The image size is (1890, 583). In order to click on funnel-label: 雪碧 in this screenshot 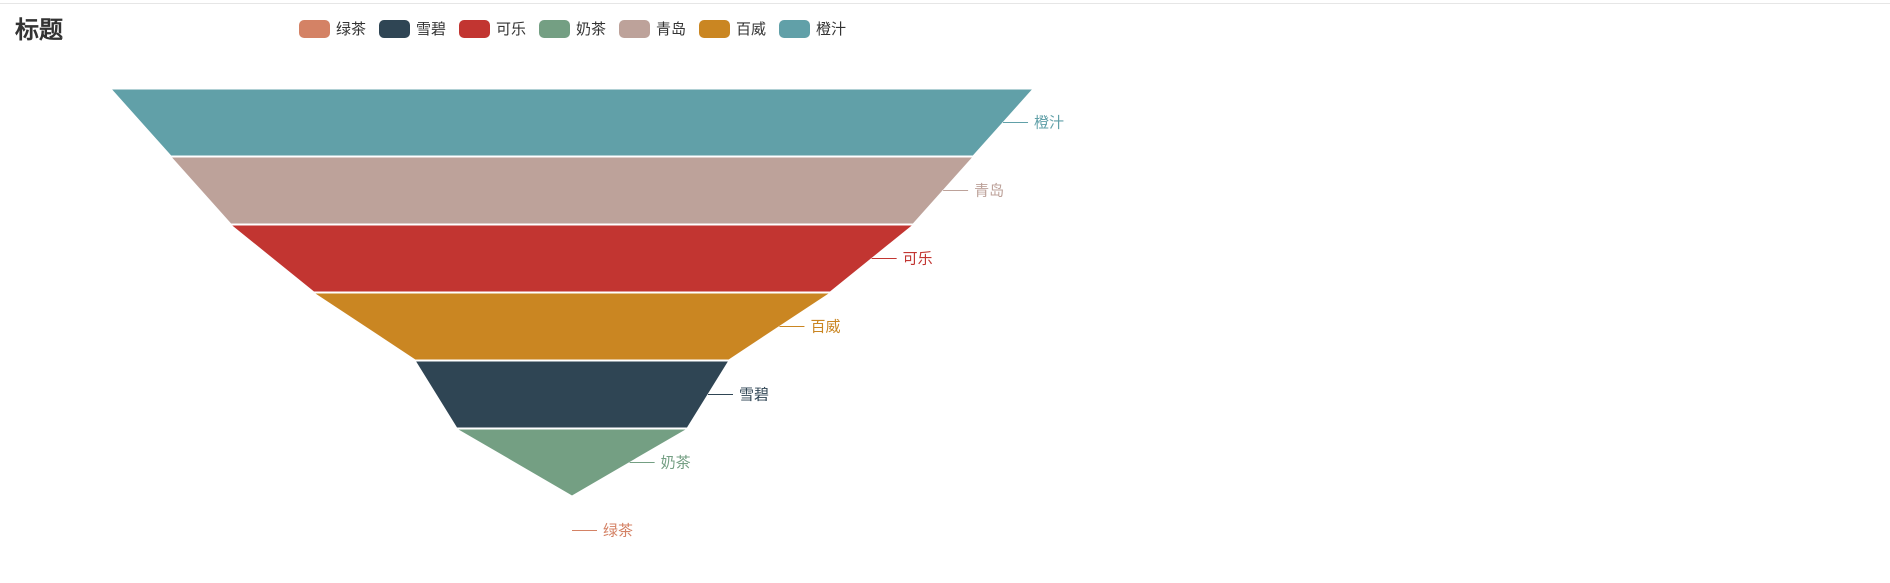, I will do `click(754, 395)`.